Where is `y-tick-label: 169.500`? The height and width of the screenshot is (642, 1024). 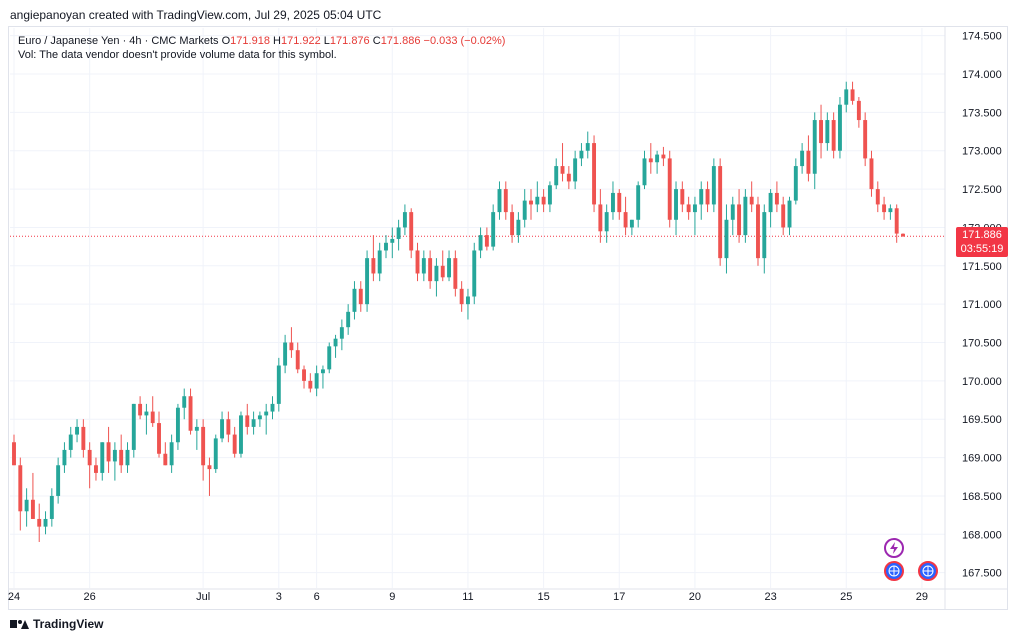 y-tick-label: 169.500 is located at coordinates (982, 420).